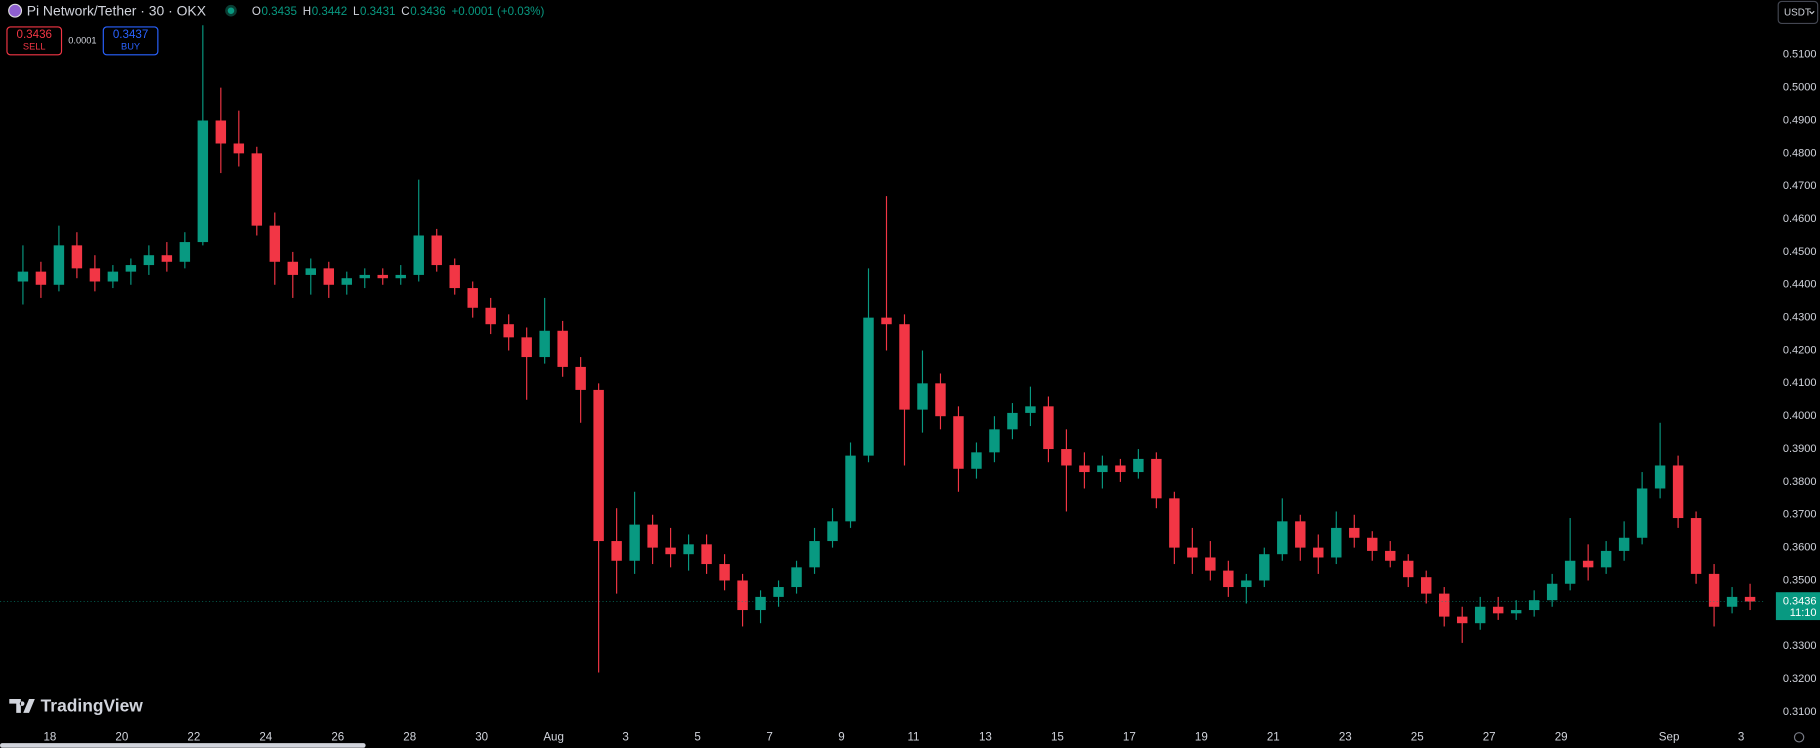 The height and width of the screenshot is (748, 1820). Describe the element at coordinates (1800, 548) in the screenshot. I see `y-tick-label: 0.3600` at that location.